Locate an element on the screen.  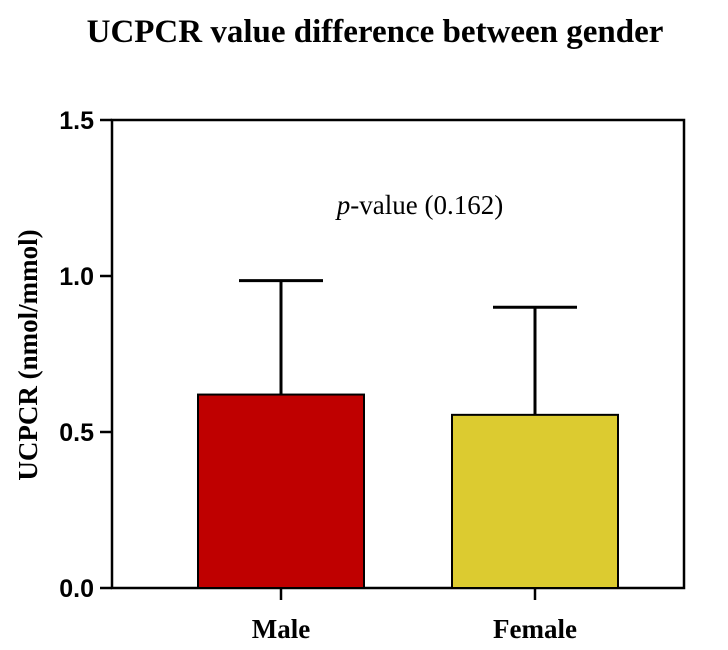
x-axis-ticks: Male Female is located at coordinates (414, 616).